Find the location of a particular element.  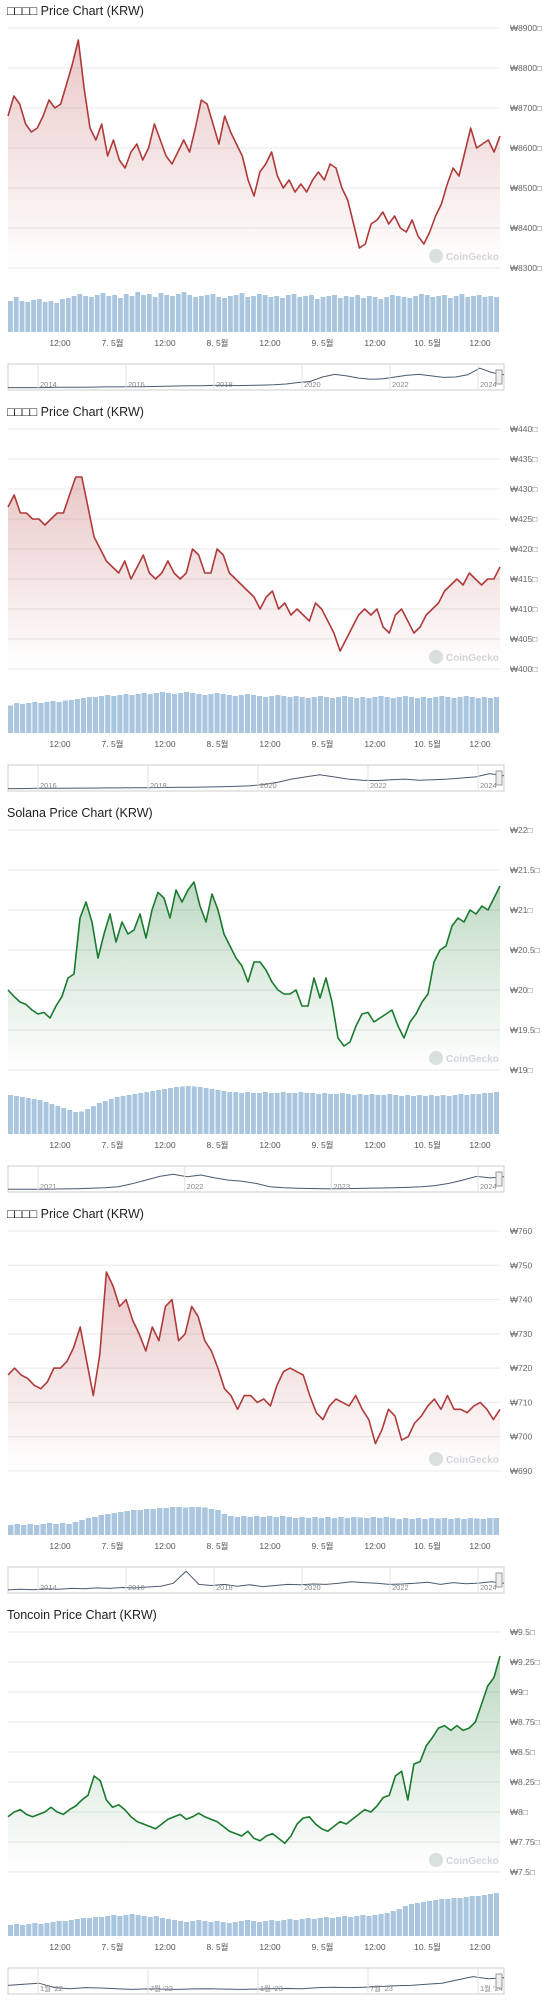

navigator-year-label: 2022 is located at coordinates (378, 785).